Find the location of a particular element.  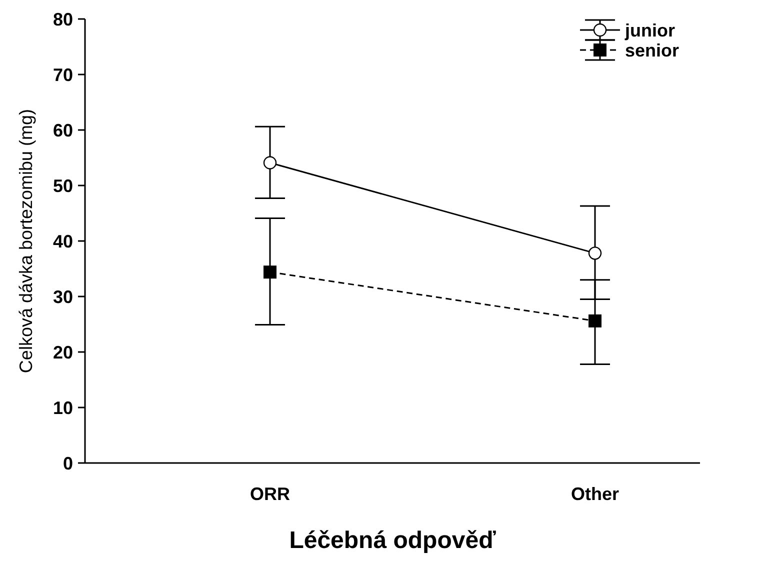

y-tick-label: 50 is located at coordinates (62, 186).